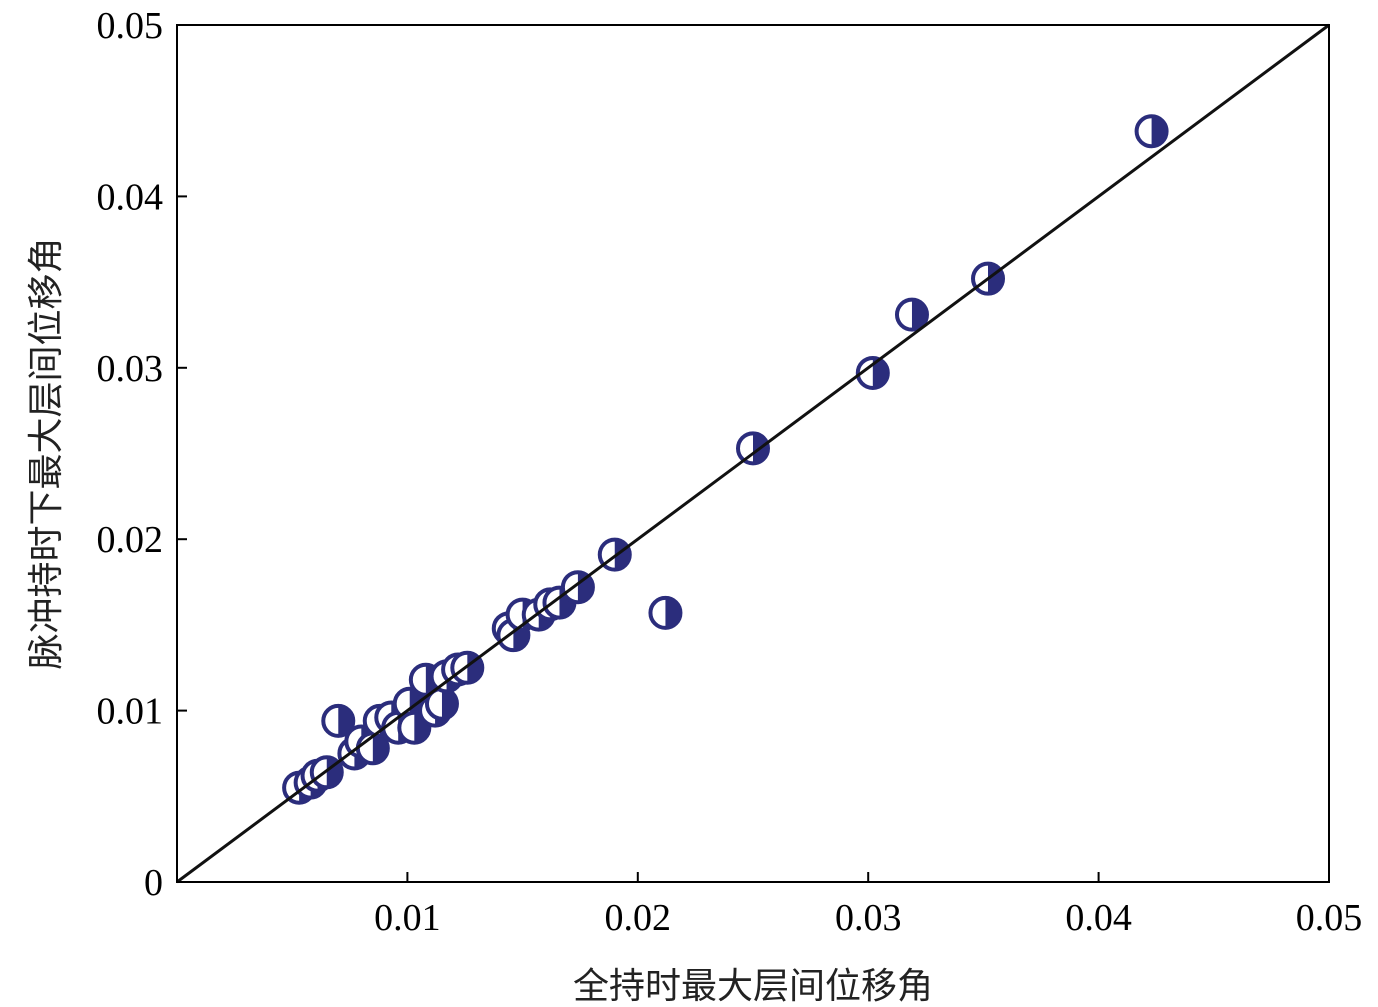 The height and width of the screenshot is (1007, 1378). I want to click on y-tick-label: 0.03, so click(130, 369).